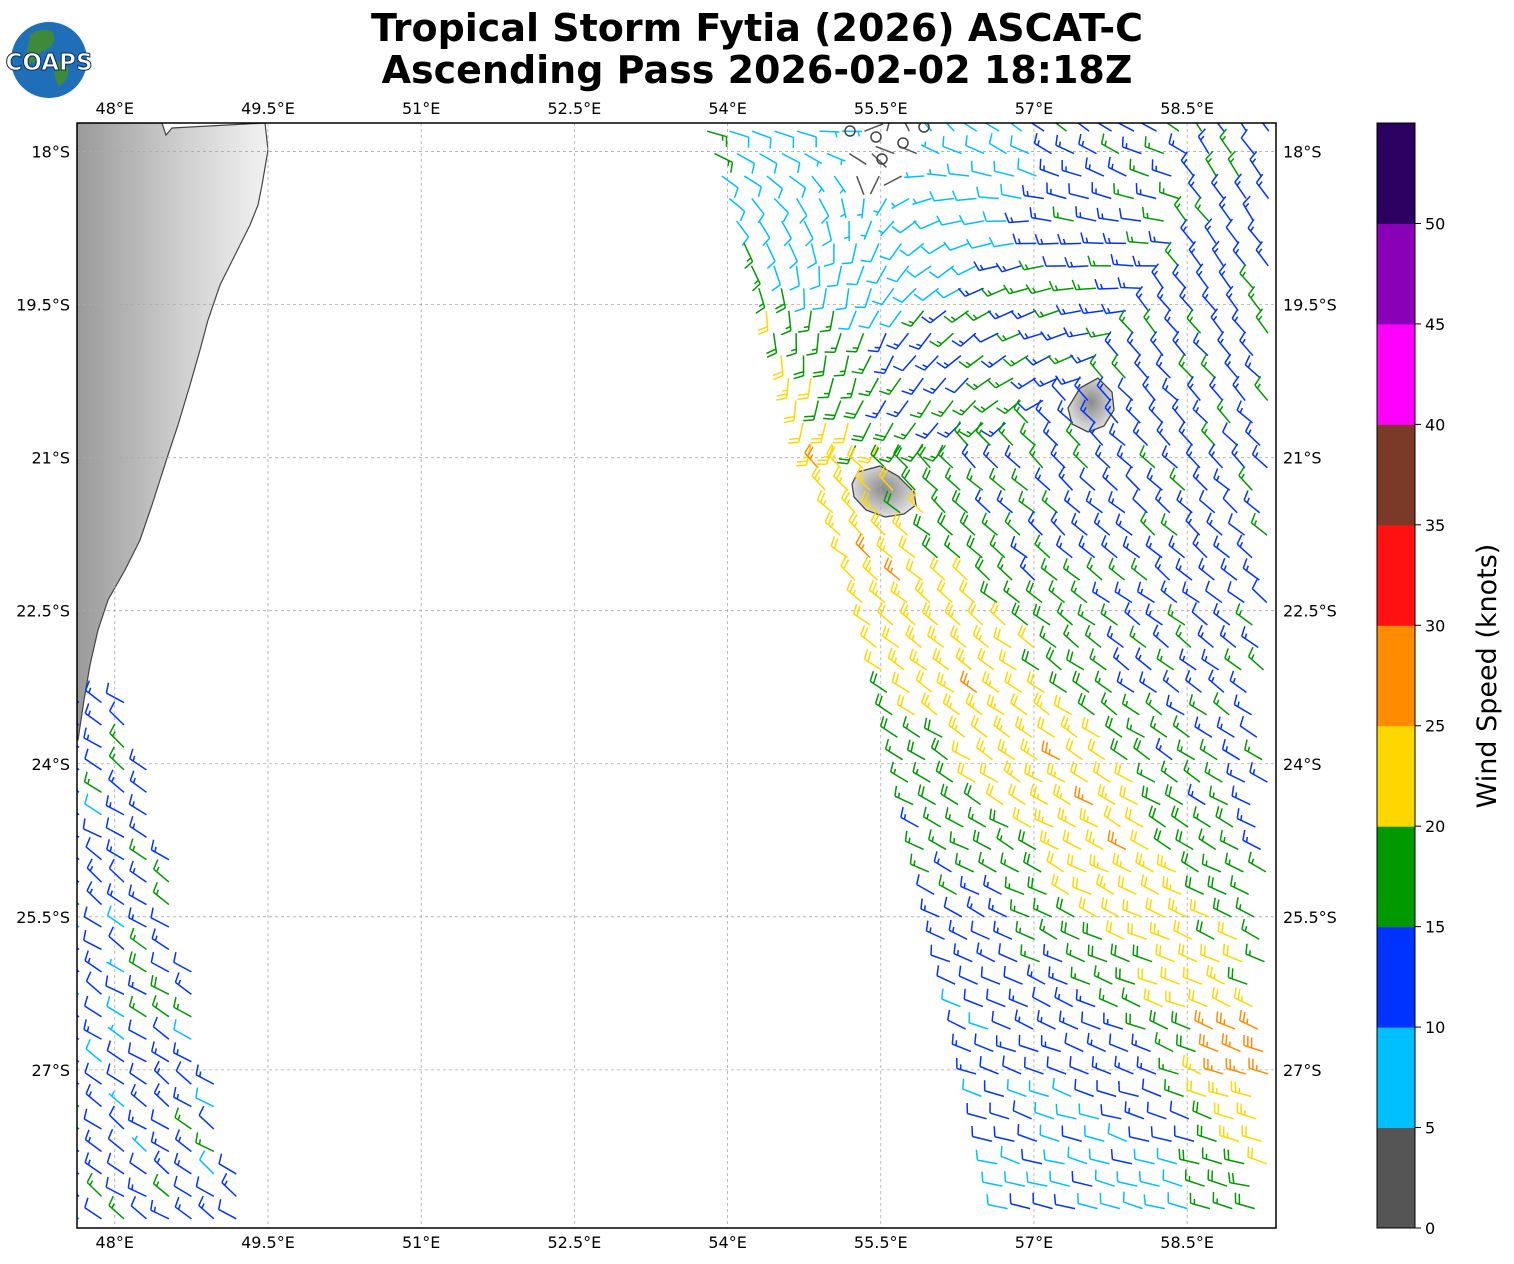  What do you see at coordinates (1302, 764) in the screenshot?
I see `lat-tick-label: 24°S` at bounding box center [1302, 764].